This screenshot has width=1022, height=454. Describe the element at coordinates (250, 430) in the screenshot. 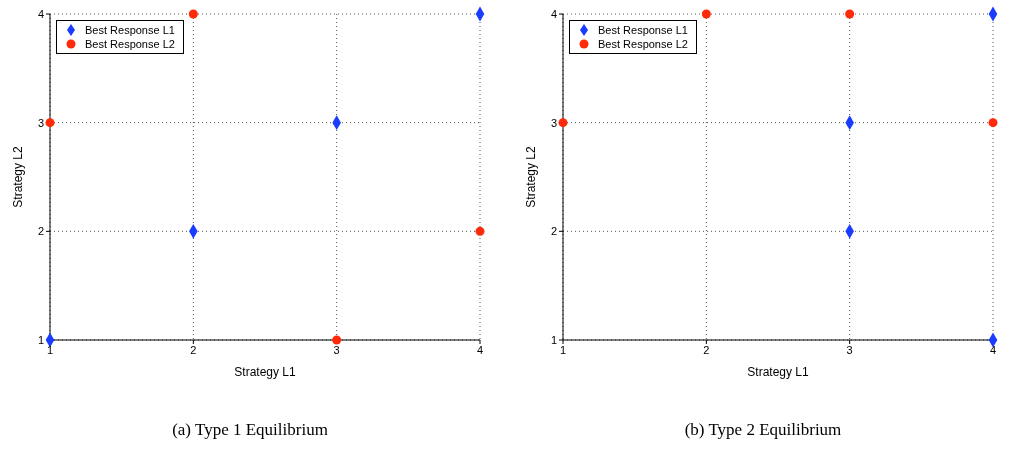

I see `text: (a) Type 1 Equilibrium` at that location.